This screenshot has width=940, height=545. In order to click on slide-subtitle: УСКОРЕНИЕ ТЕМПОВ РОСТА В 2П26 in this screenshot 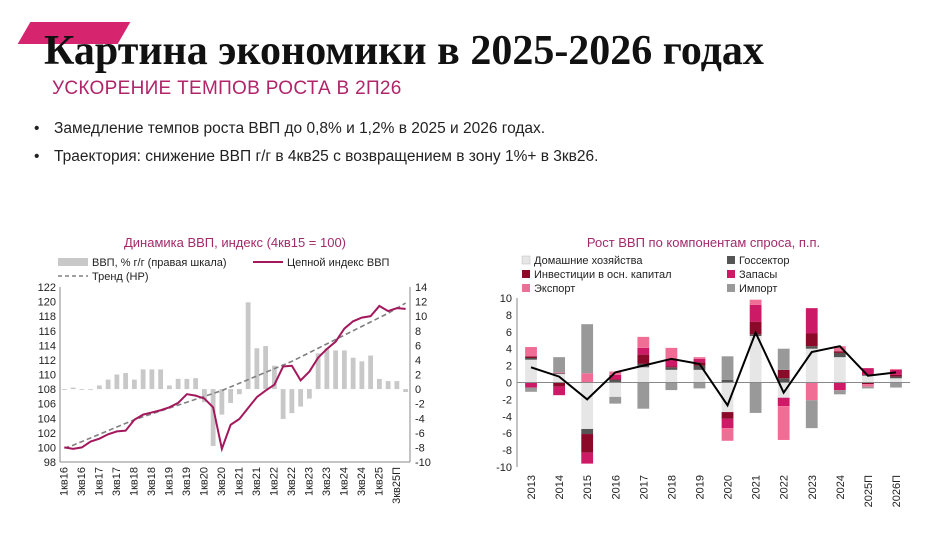, I will do `click(227, 88)`.